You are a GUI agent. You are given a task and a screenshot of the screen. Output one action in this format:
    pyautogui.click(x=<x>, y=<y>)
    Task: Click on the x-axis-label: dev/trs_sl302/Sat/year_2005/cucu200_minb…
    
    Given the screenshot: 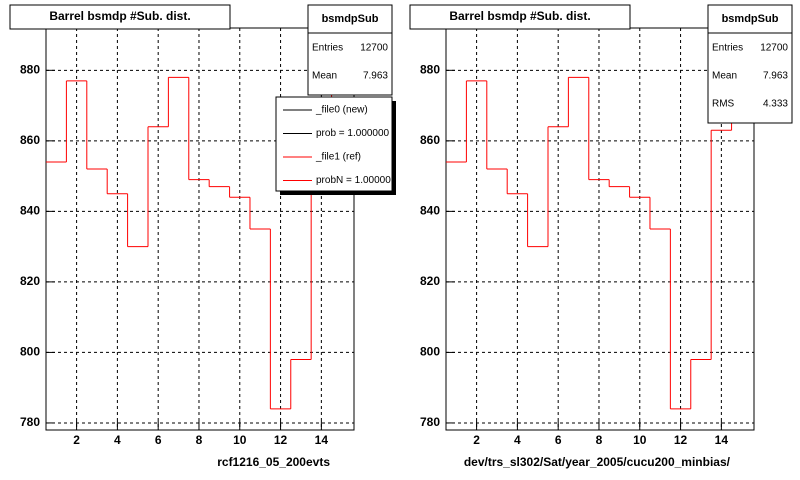 What is the action you would take?
    pyautogui.click(x=597, y=462)
    